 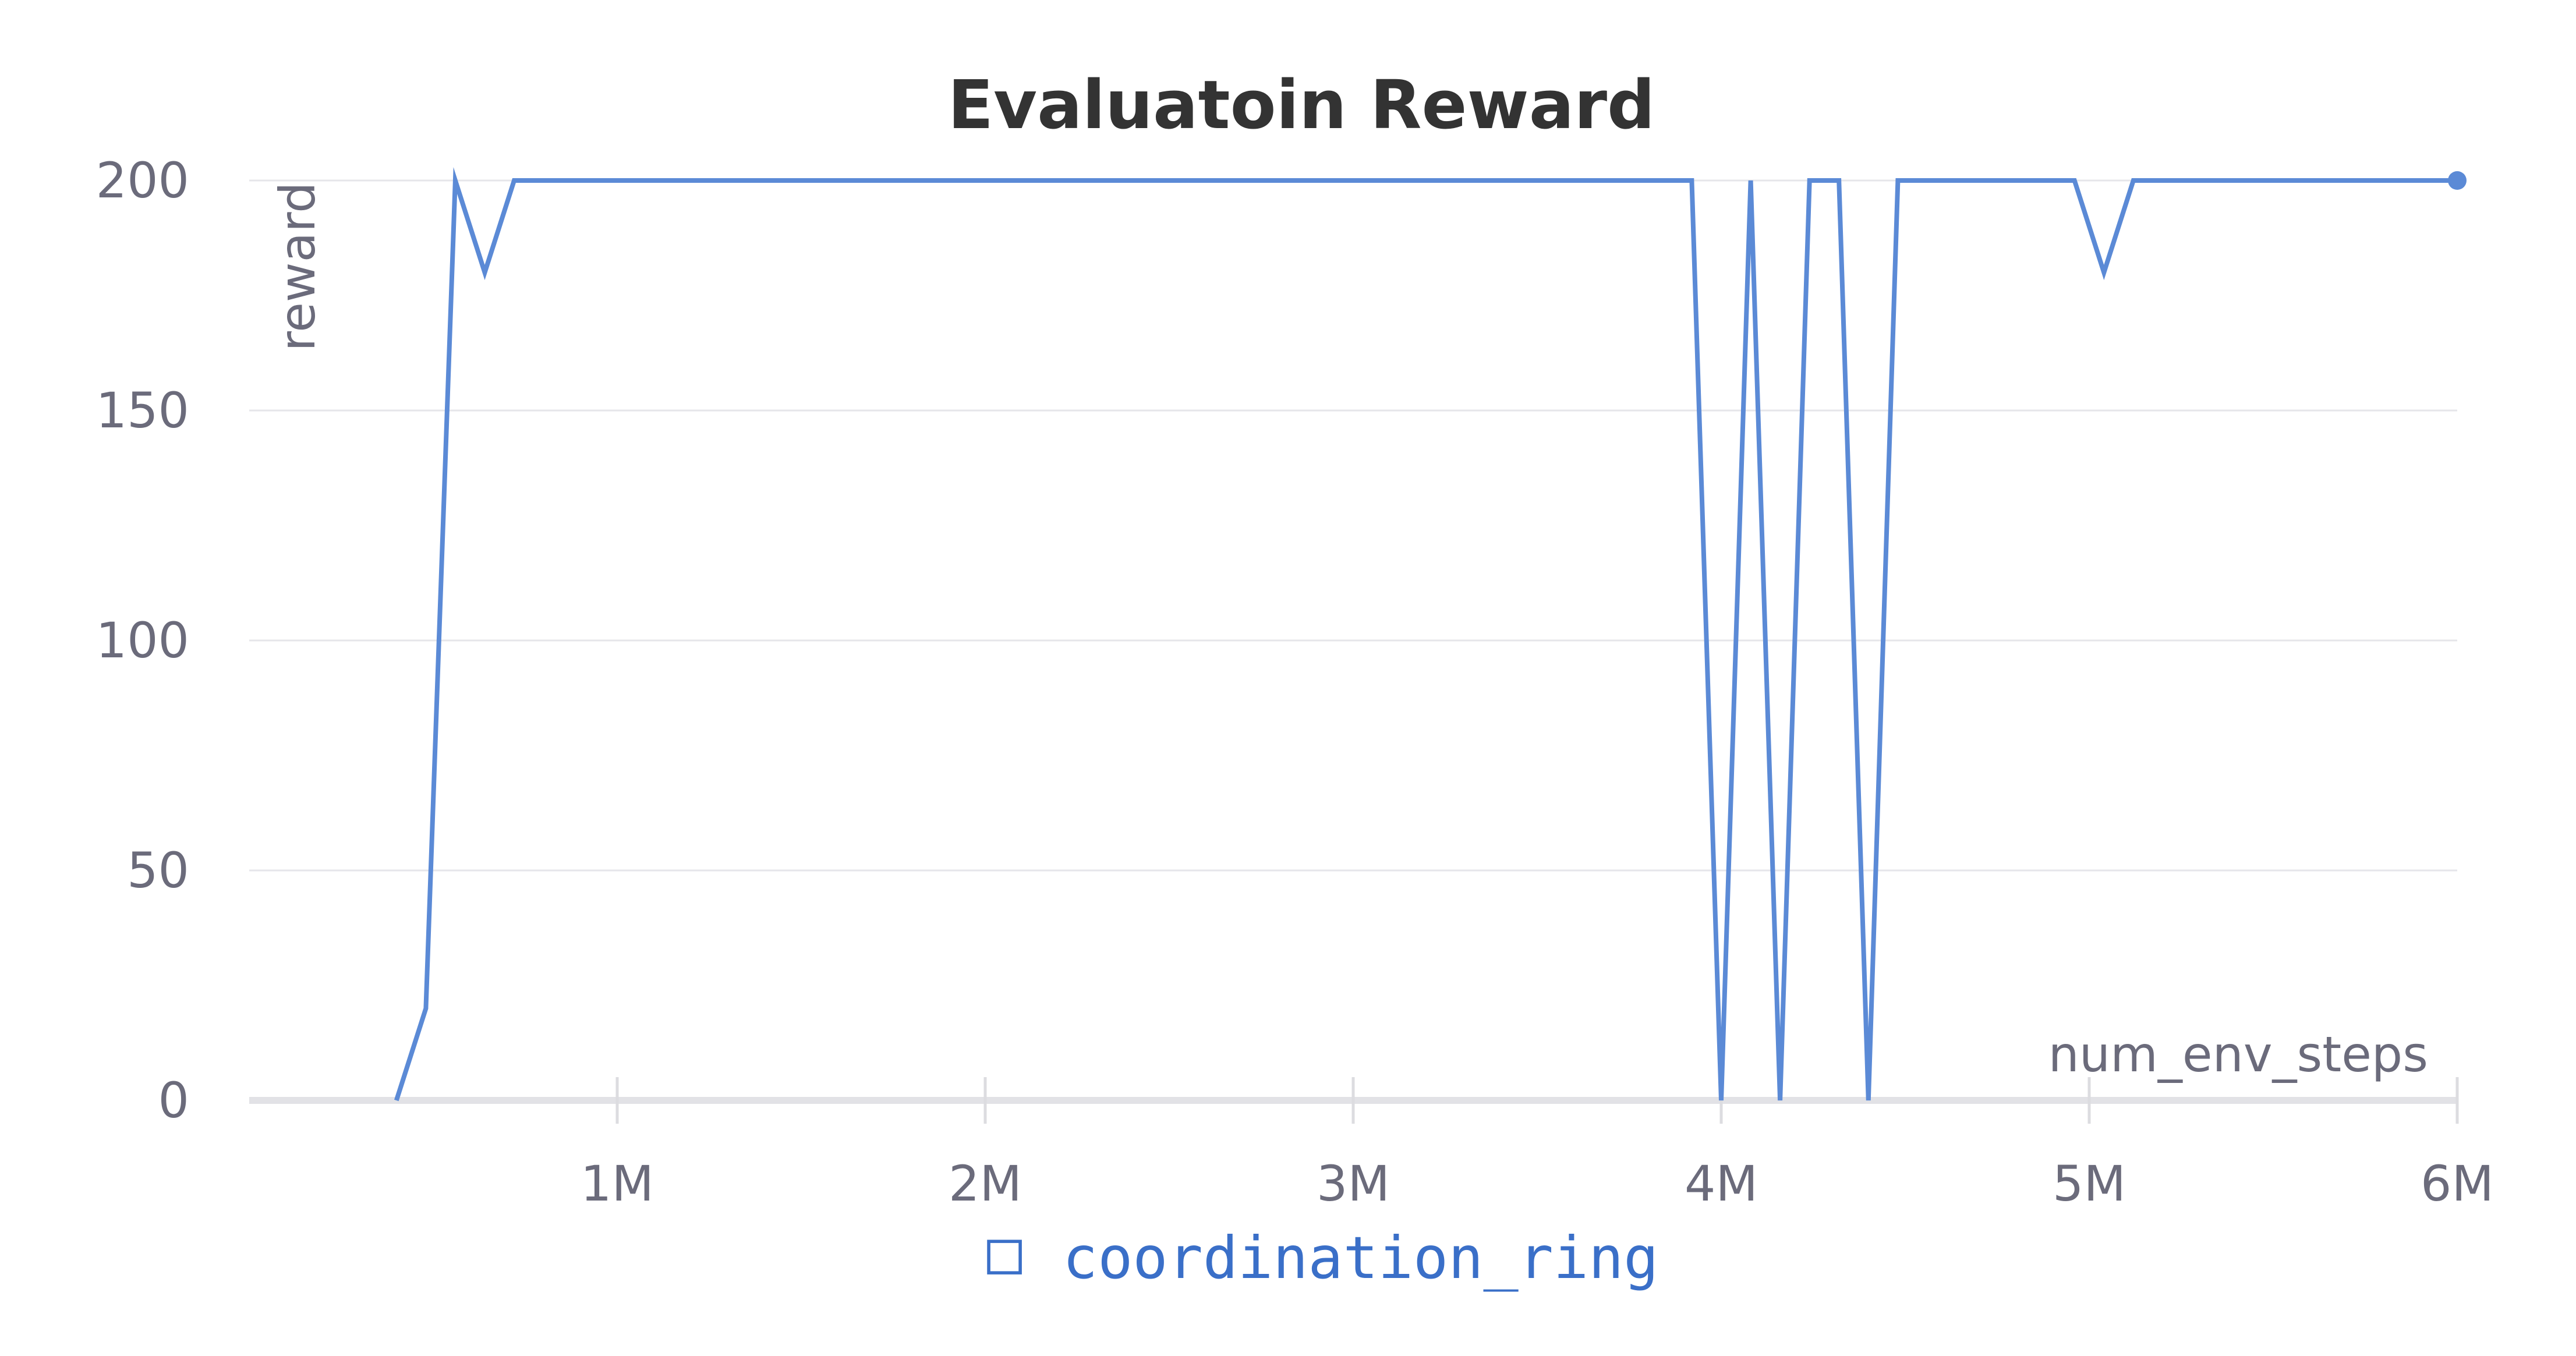 What do you see at coordinates (142, 180) in the screenshot?
I see `y-tick-label: 200` at bounding box center [142, 180].